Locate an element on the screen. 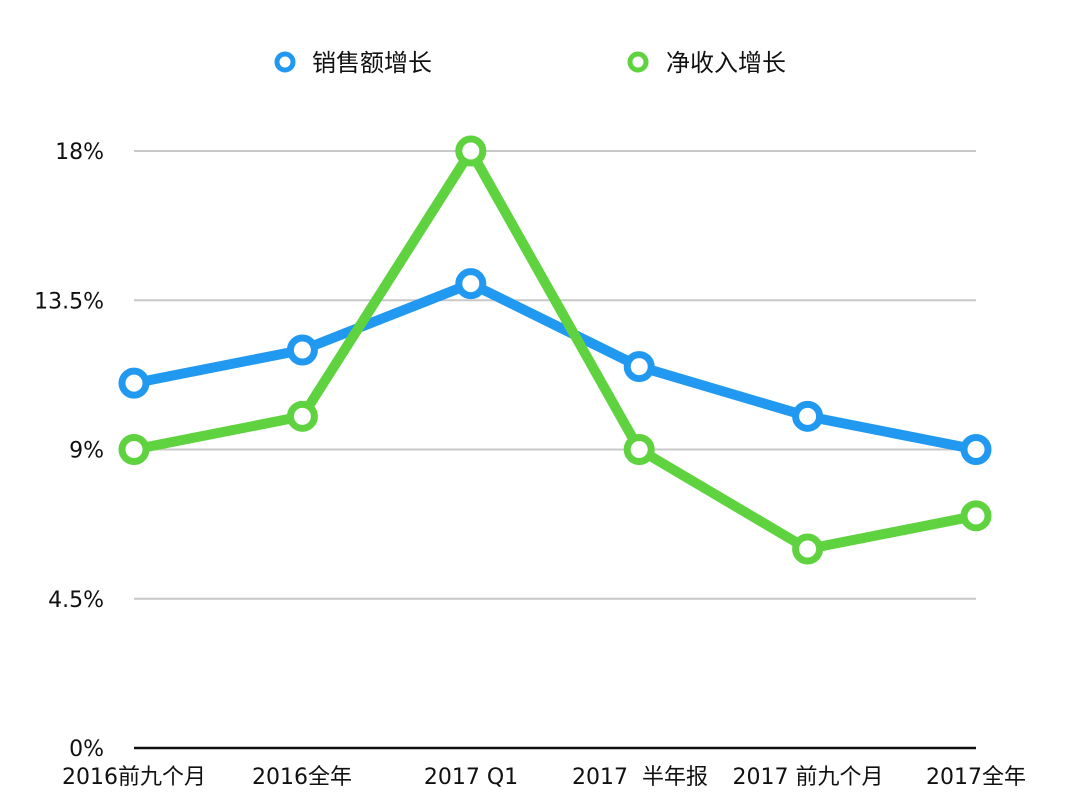  legend-item-net-income-growth: 净收入增长 is located at coordinates (706, 63).